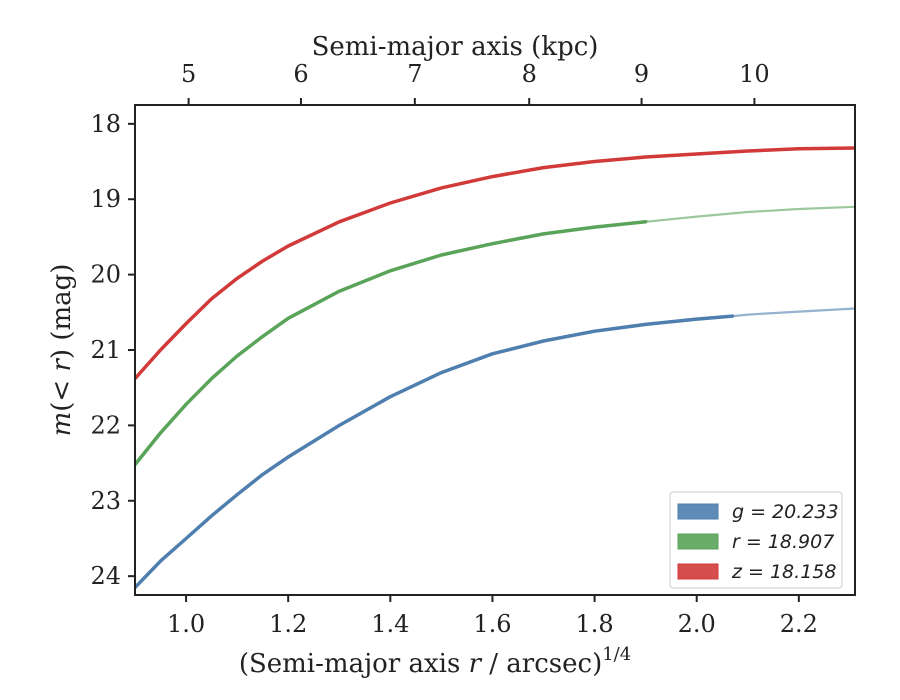 This screenshot has height=700, width=900. Describe the element at coordinates (105, 275) in the screenshot. I see `y-tick-label: 20` at that location.